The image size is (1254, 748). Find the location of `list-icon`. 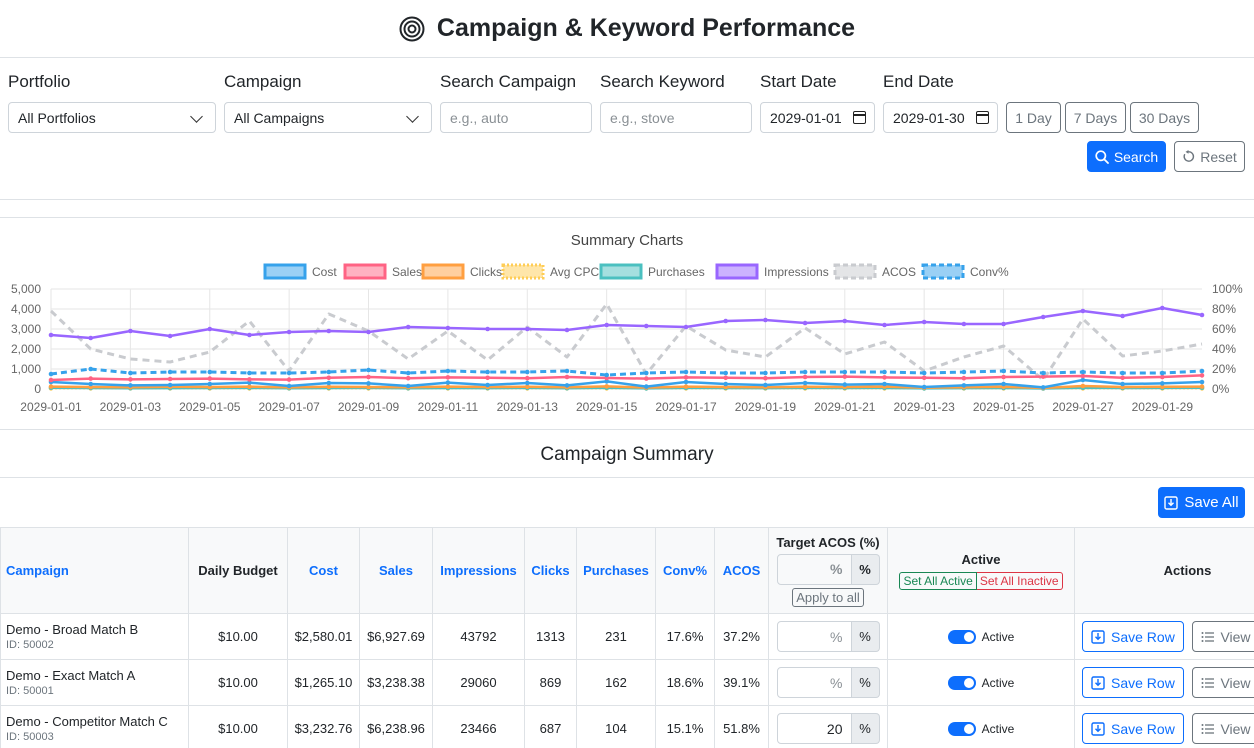

list-icon is located at coordinates (1208, 682).